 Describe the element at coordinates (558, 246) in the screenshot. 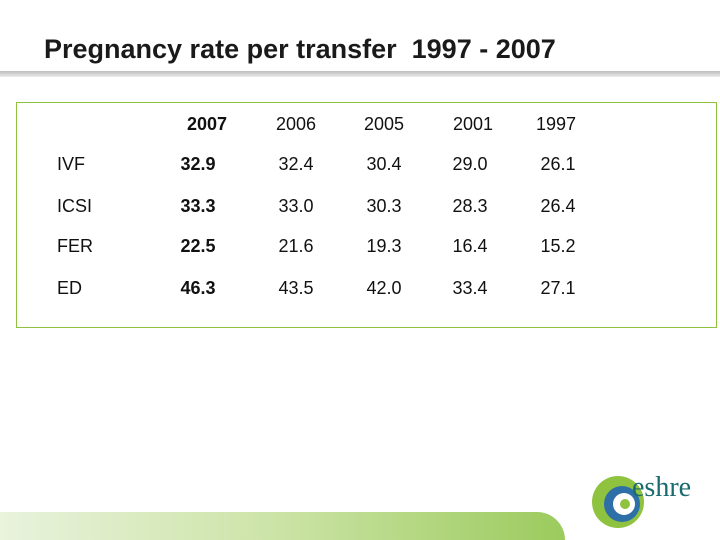

I see `table-cell: 15.2` at that location.